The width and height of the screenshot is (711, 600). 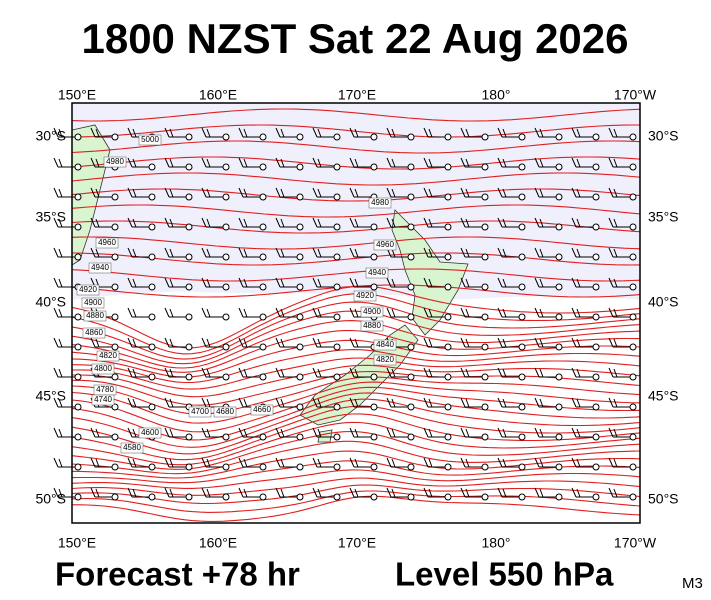 I want to click on contour-label: 4920, so click(x=365, y=295).